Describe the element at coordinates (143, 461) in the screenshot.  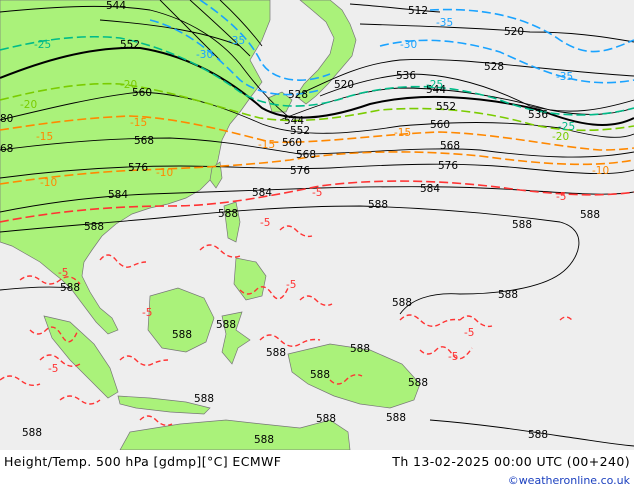
I see `map-title: Height/Temp. 500 hPa [gdmp][°C] ECMWF` at that location.